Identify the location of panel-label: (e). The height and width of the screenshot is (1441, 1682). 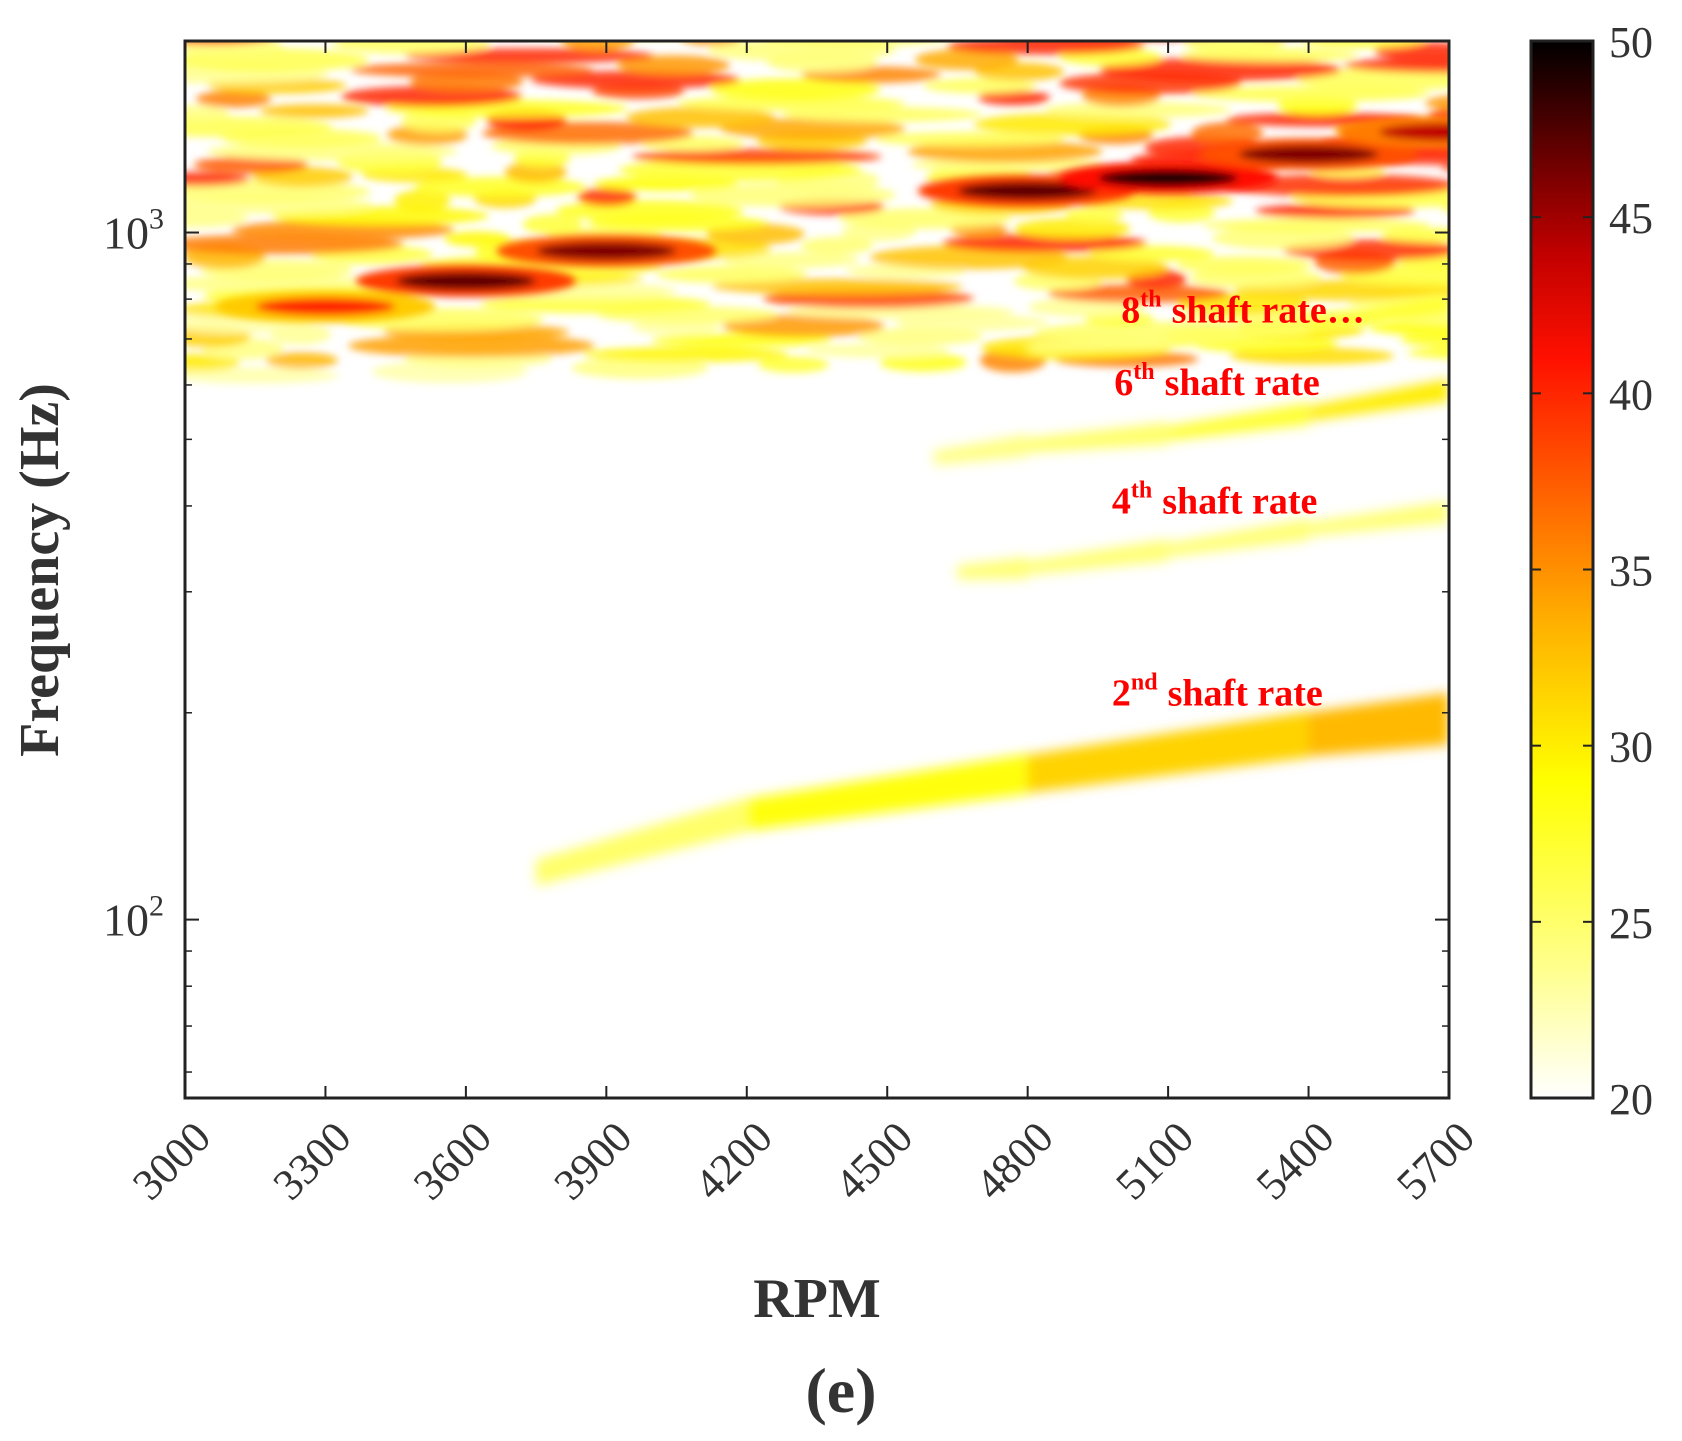
(840, 1390).